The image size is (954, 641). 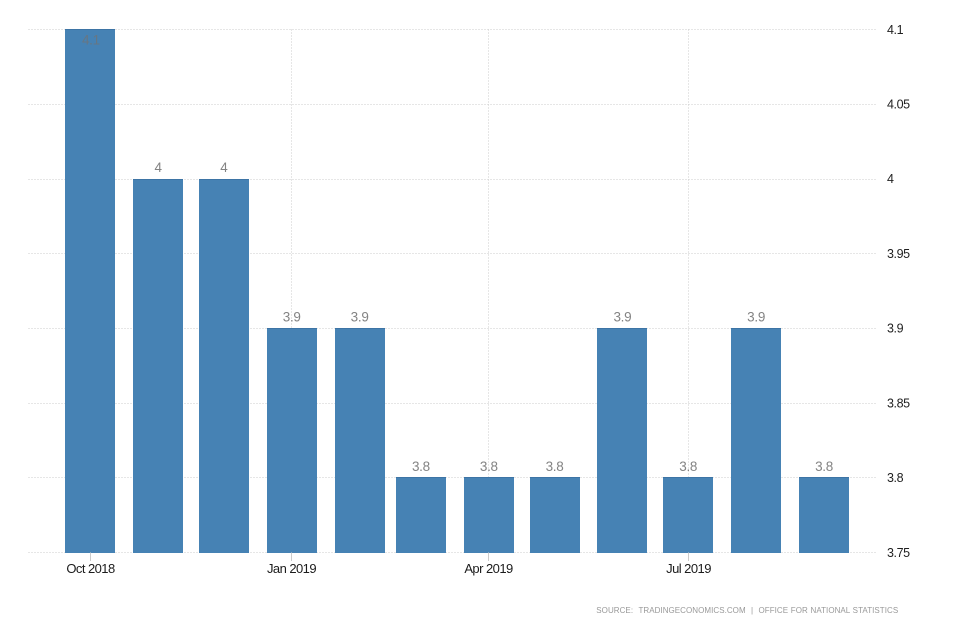 What do you see at coordinates (898, 403) in the screenshot?
I see `svg-text: 3.85` at bounding box center [898, 403].